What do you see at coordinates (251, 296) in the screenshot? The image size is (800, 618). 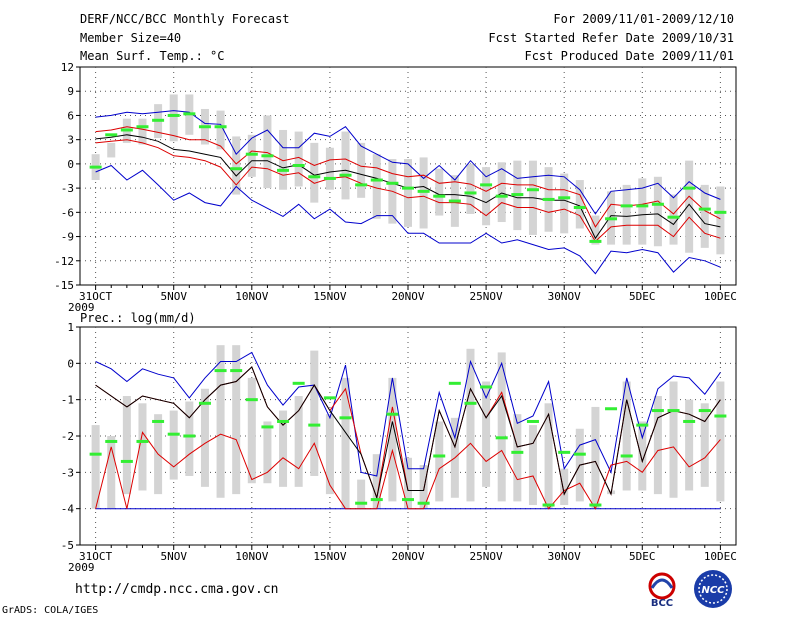 I see `panel1-x-tick-label: 10NOV` at bounding box center [251, 296].